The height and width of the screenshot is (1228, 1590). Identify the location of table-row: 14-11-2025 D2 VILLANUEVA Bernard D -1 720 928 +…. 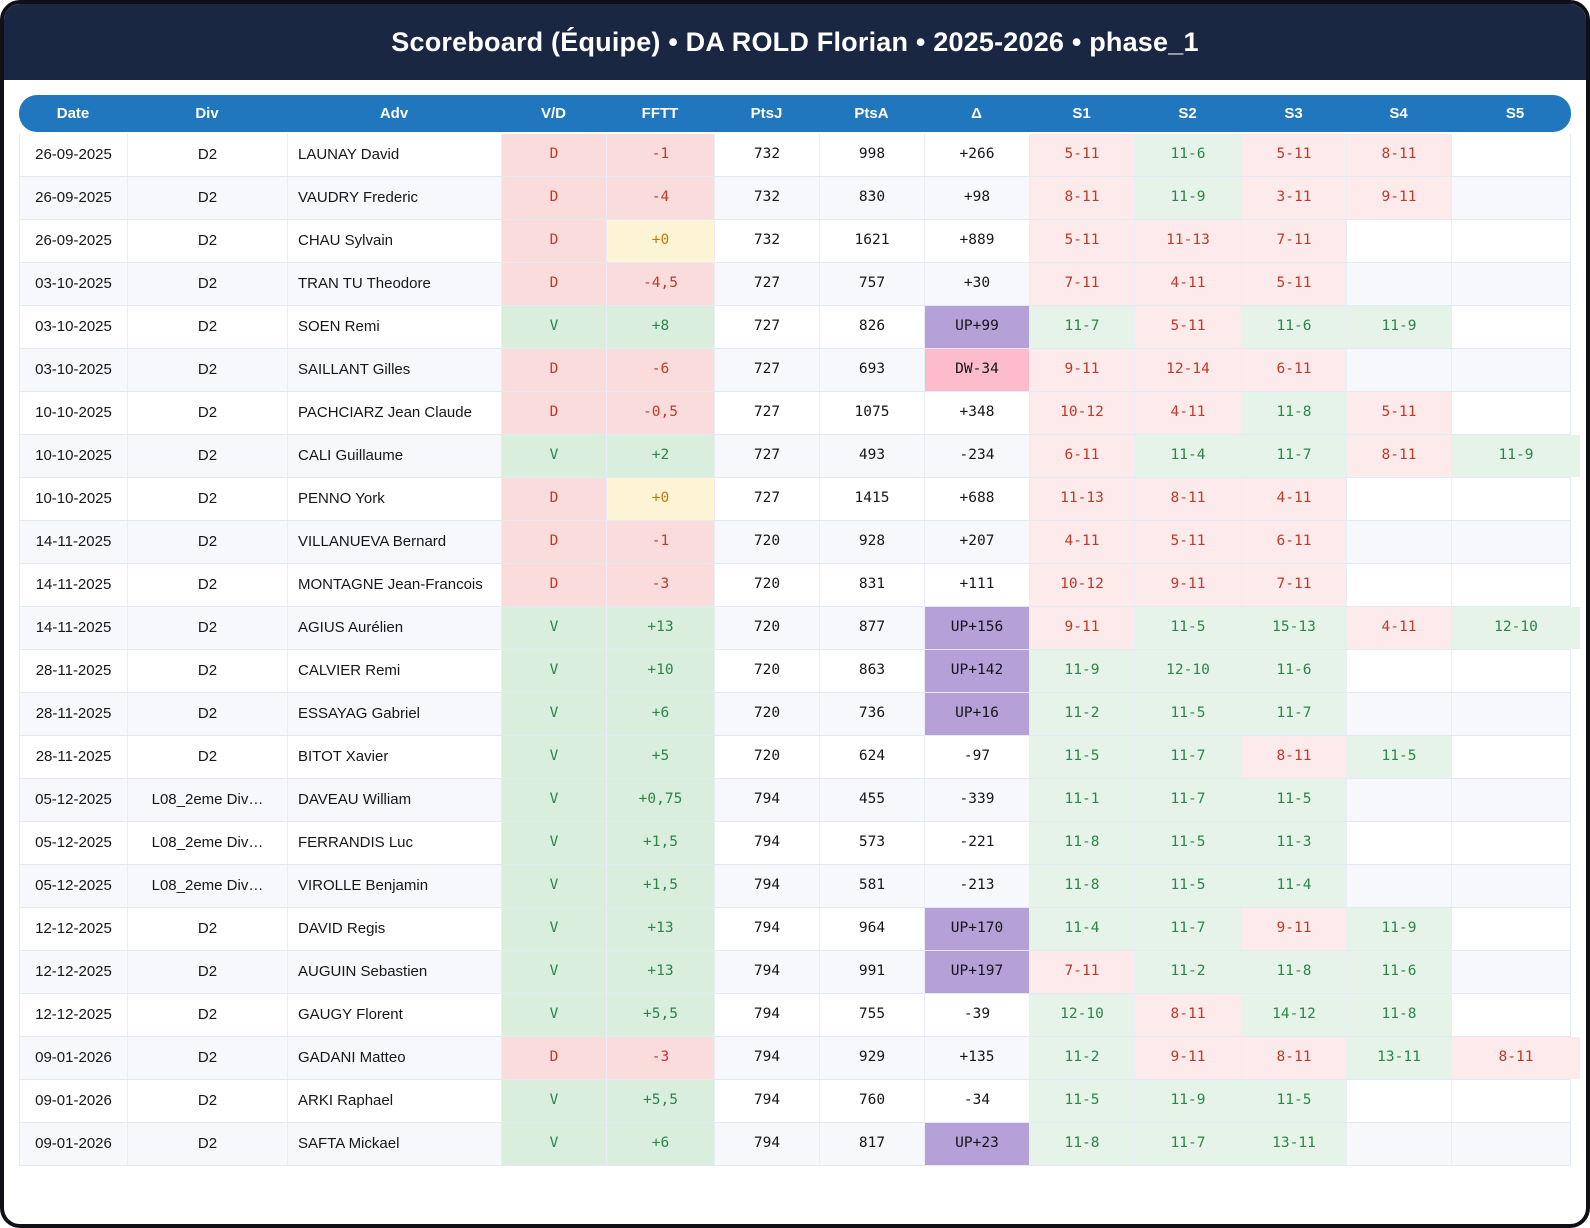
(795, 542).